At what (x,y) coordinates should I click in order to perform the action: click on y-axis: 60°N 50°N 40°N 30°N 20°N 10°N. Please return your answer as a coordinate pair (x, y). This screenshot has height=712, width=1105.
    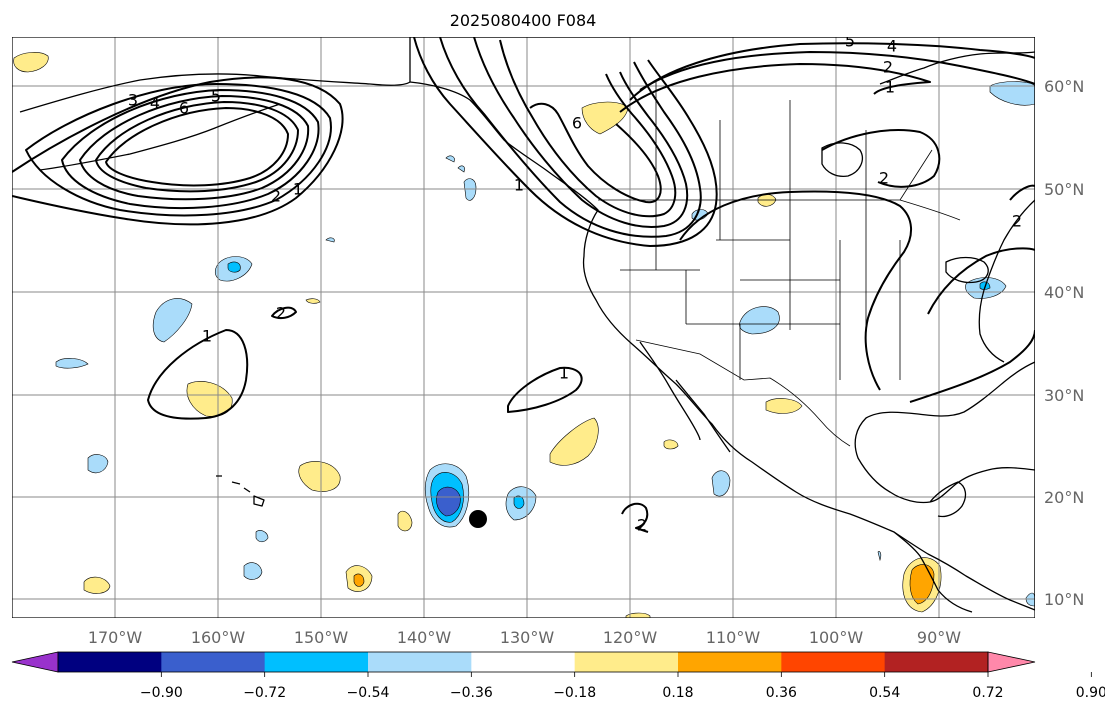
    Looking at the image, I should click on (1064, 343).